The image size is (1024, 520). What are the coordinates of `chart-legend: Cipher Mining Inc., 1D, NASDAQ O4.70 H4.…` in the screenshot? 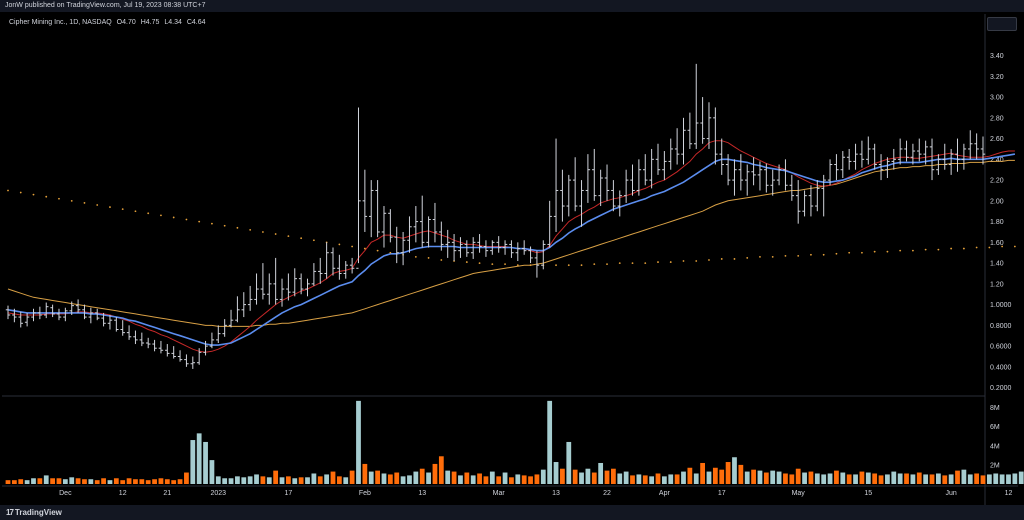 It's located at (107, 22).